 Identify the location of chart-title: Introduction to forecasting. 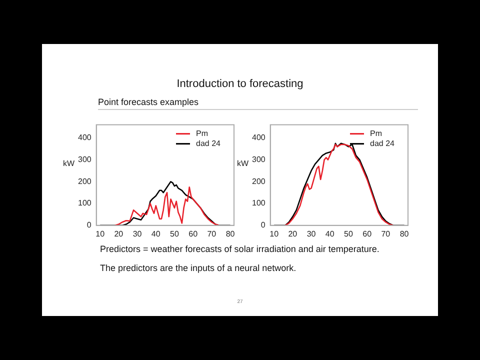
(240, 84).